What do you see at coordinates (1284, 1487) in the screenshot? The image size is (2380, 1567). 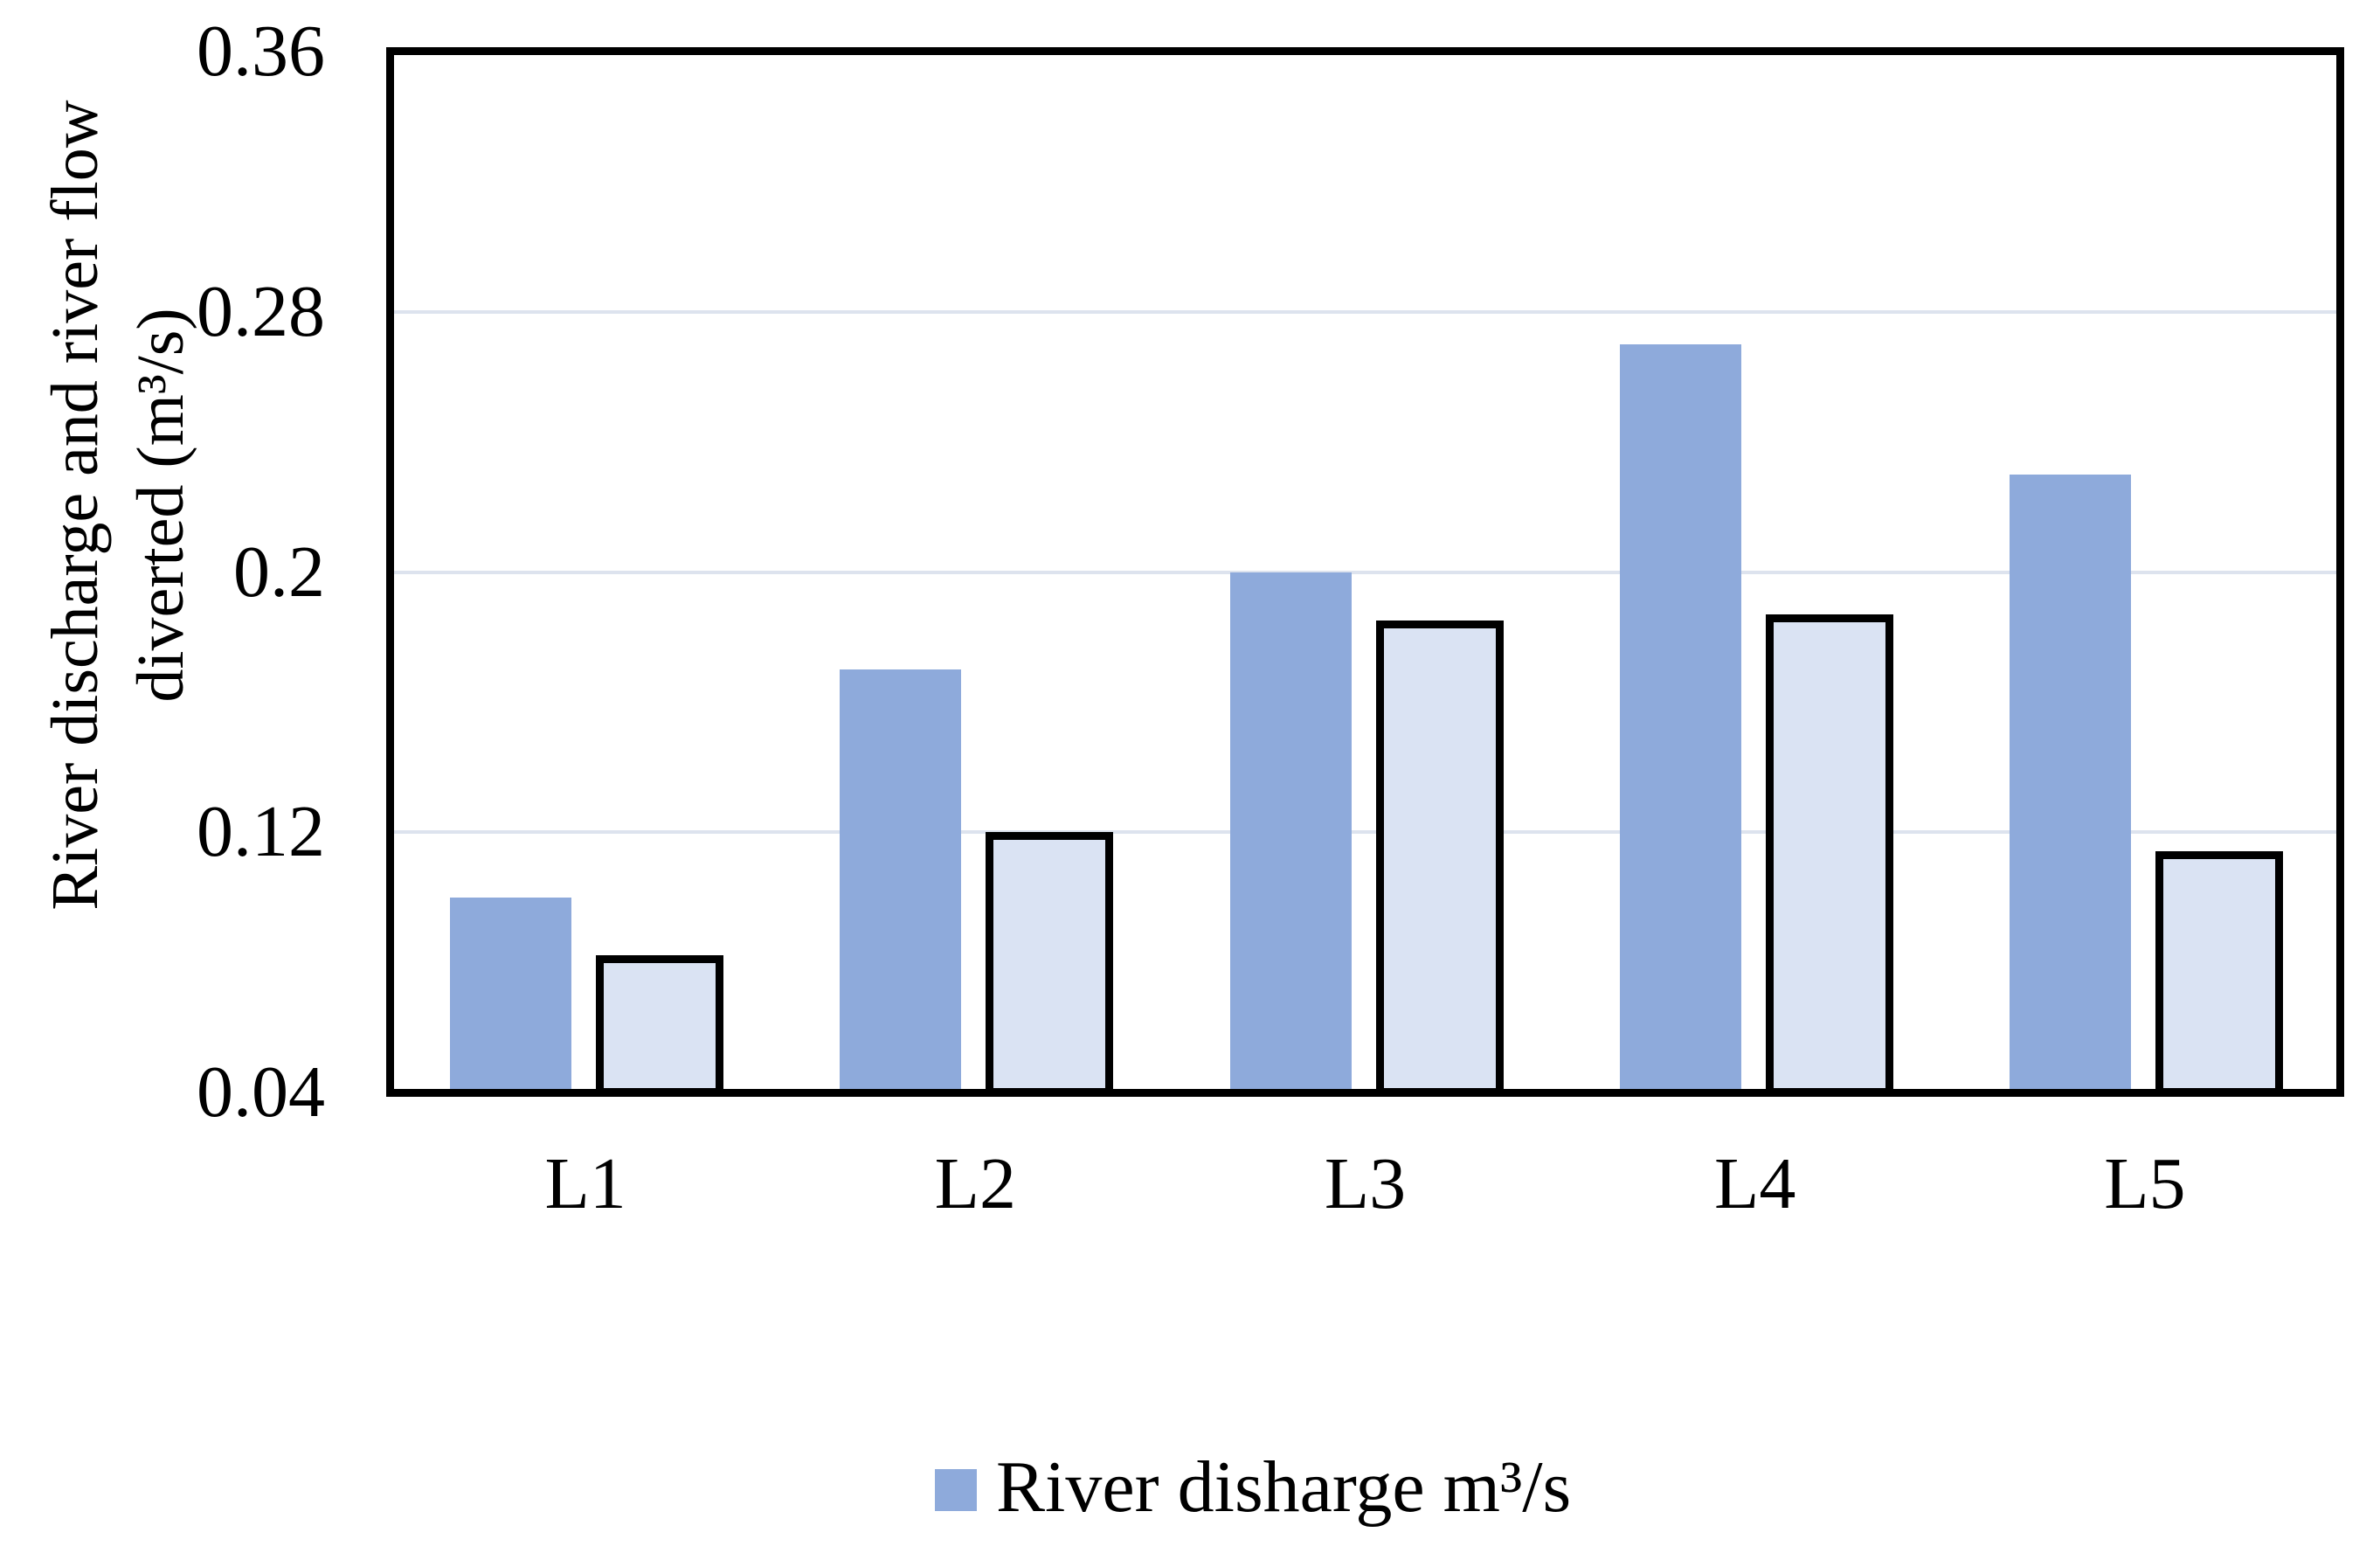 I see `legend-label-river-discharge: River disharge m³/s` at bounding box center [1284, 1487].